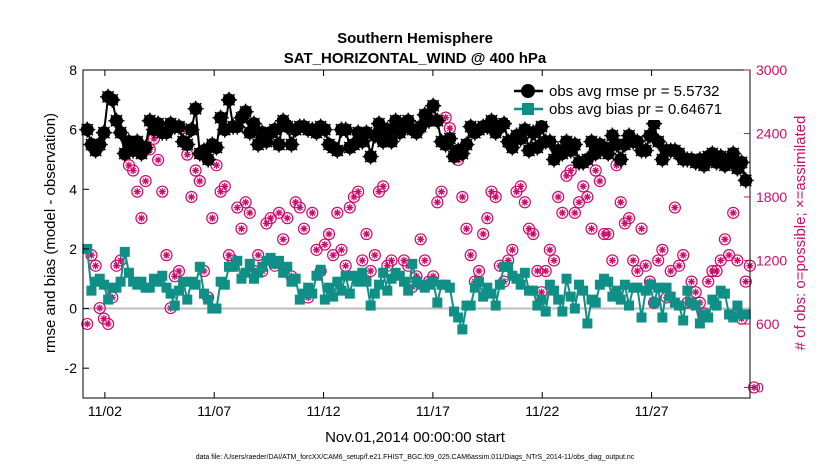 The height and width of the screenshot is (470, 830). Describe the element at coordinates (652, 411) in the screenshot. I see `x-tick-label: 11/27` at that location.